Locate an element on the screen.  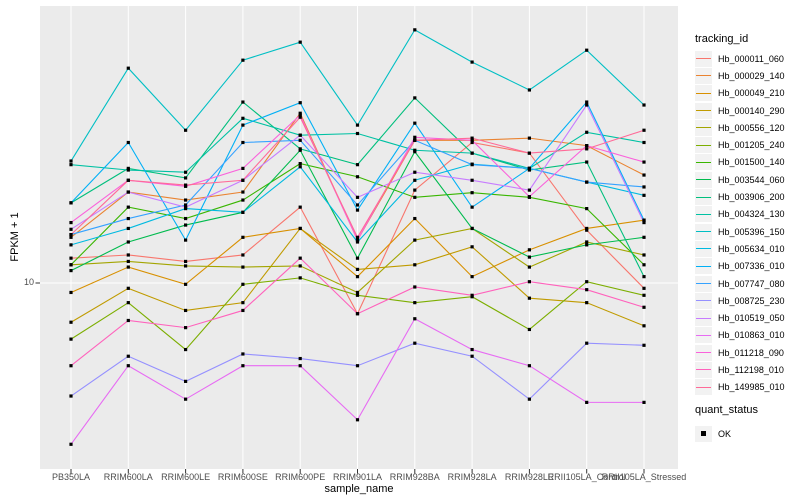
legend-entry: Hb_112198_010 is located at coordinates (740, 369).